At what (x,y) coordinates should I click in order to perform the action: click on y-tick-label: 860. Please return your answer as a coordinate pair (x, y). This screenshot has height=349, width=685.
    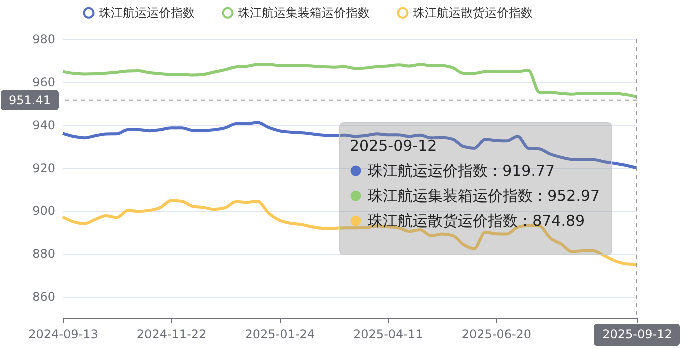
    Looking at the image, I should click on (44, 297).